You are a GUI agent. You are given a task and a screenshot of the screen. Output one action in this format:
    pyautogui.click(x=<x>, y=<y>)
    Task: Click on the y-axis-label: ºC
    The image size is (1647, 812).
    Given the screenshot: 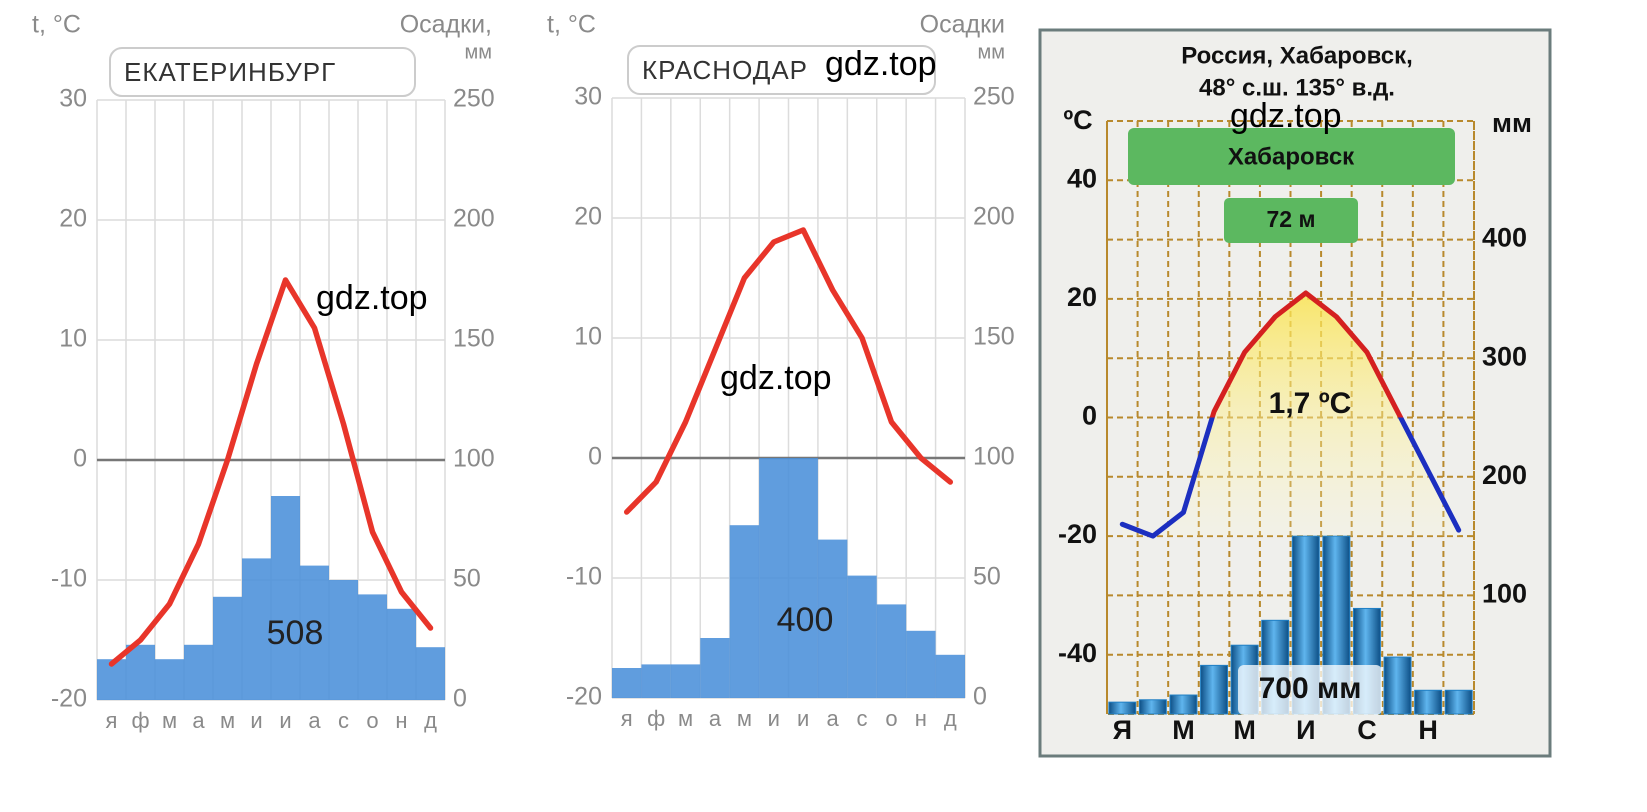 What is the action you would take?
    pyautogui.click(x=1077, y=120)
    